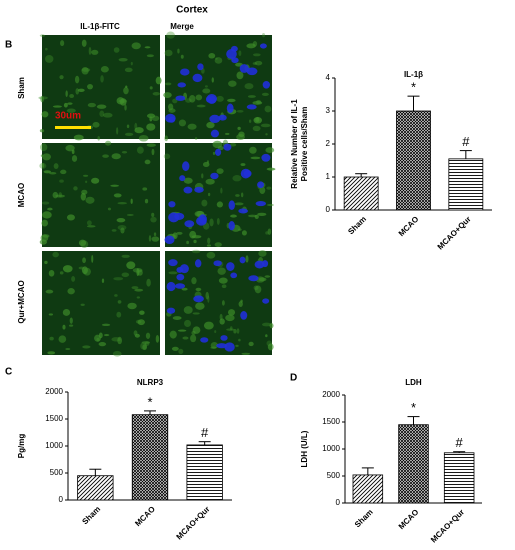  I want to click on y-tick-label: 0, so click(338, 502).